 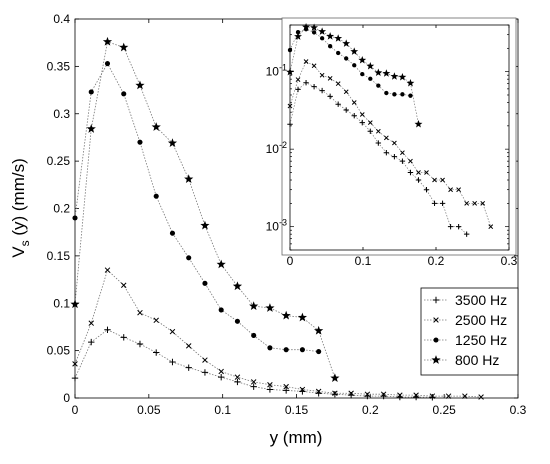 What do you see at coordinates (481, 340) in the screenshot?
I see `legend-label-1250-hz: 1250 Hz` at bounding box center [481, 340].